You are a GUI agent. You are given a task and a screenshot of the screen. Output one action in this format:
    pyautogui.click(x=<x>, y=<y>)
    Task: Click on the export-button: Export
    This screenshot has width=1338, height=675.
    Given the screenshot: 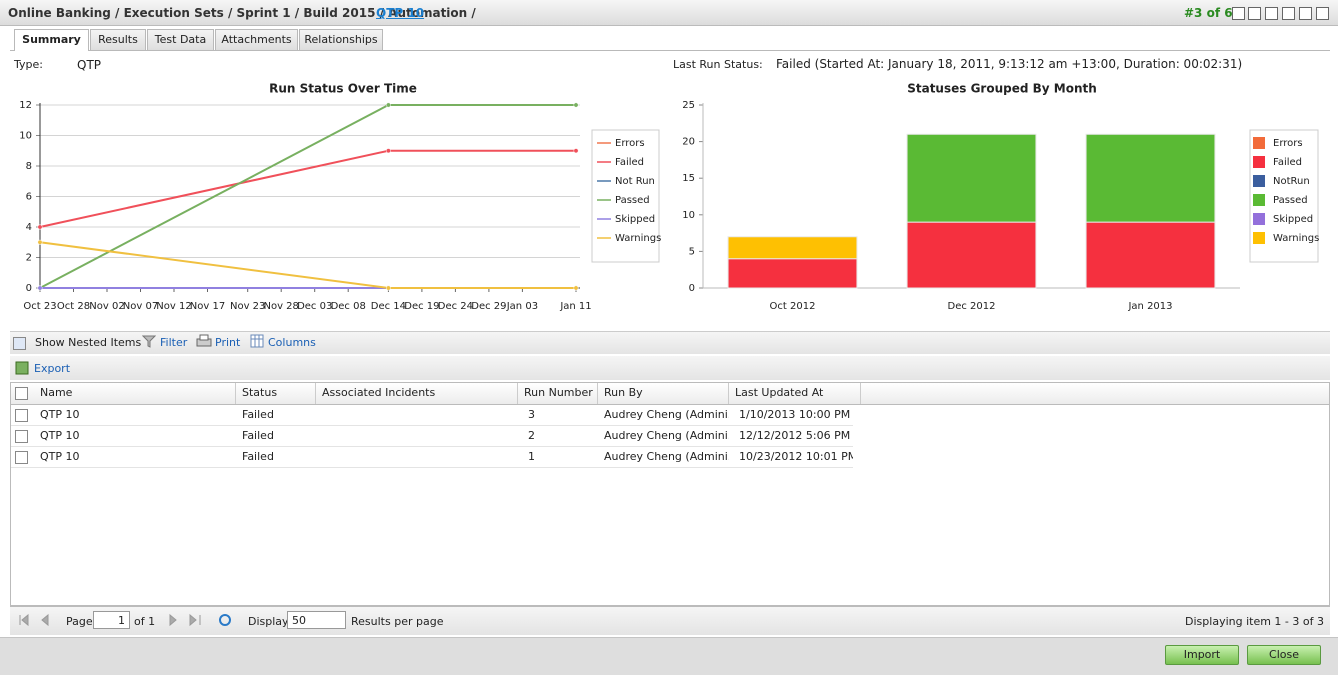 What is the action you would take?
    pyautogui.click(x=52, y=368)
    